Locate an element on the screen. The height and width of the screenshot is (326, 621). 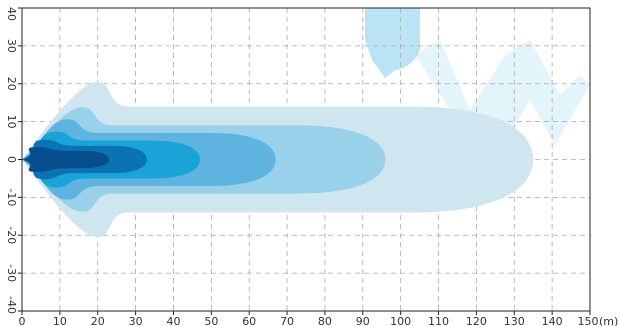
y-tick-label: -40 is located at coordinates (11, 305).